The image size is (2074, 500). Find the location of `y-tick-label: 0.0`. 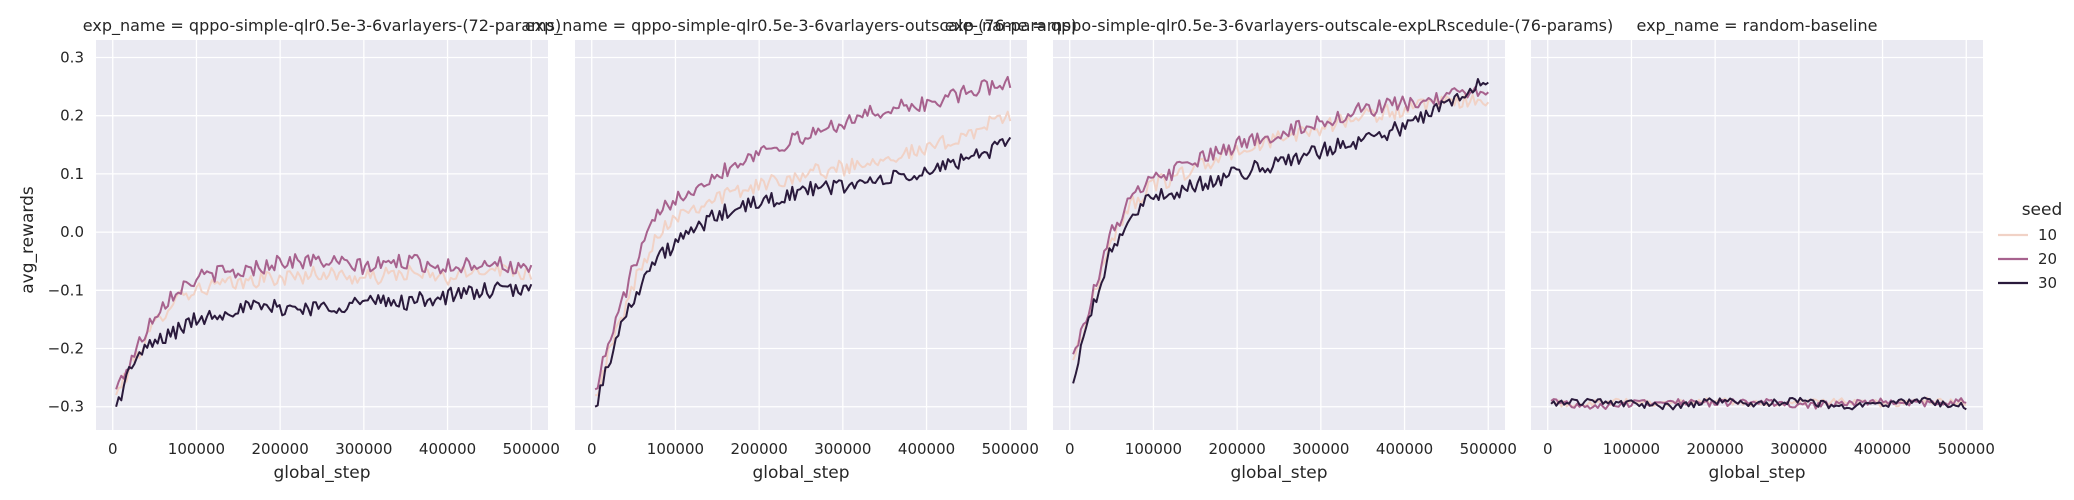

y-tick-label: 0.0 is located at coordinates (72, 232).